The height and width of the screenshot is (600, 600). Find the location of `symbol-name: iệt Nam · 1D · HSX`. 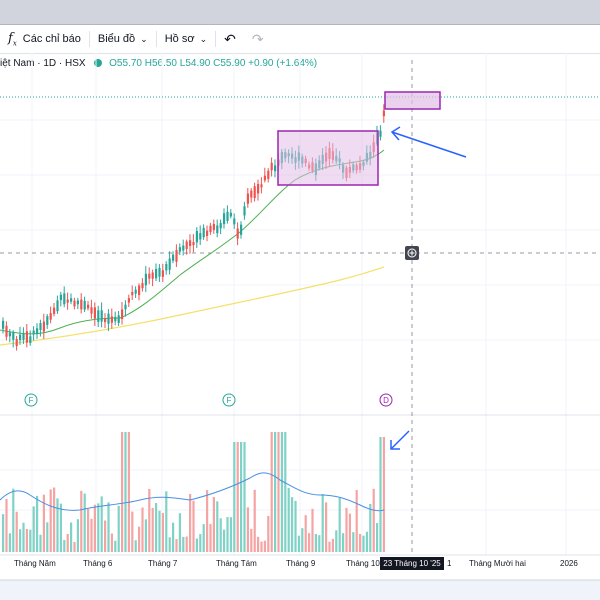

symbol-name: iệt Nam · 1D · HSX is located at coordinates (43, 63).